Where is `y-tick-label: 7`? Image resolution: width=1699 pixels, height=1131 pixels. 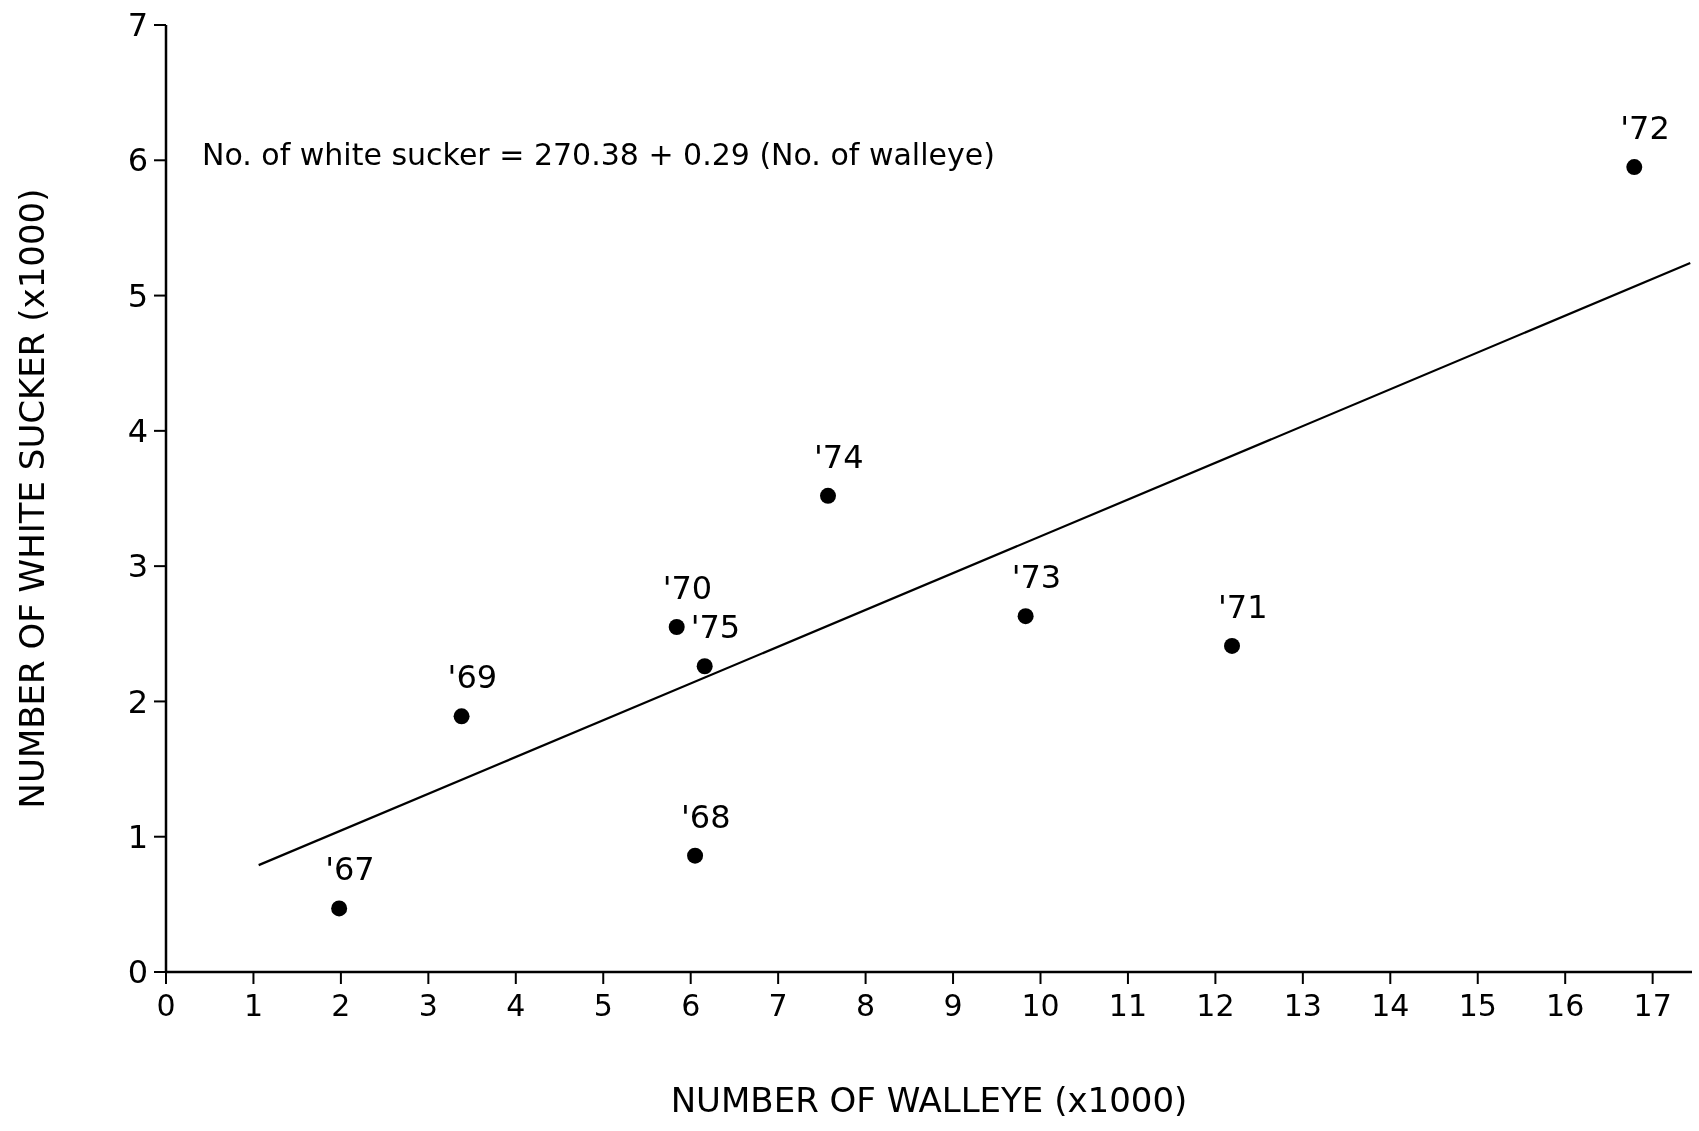
y-tick-label: 7 is located at coordinates (137, 25).